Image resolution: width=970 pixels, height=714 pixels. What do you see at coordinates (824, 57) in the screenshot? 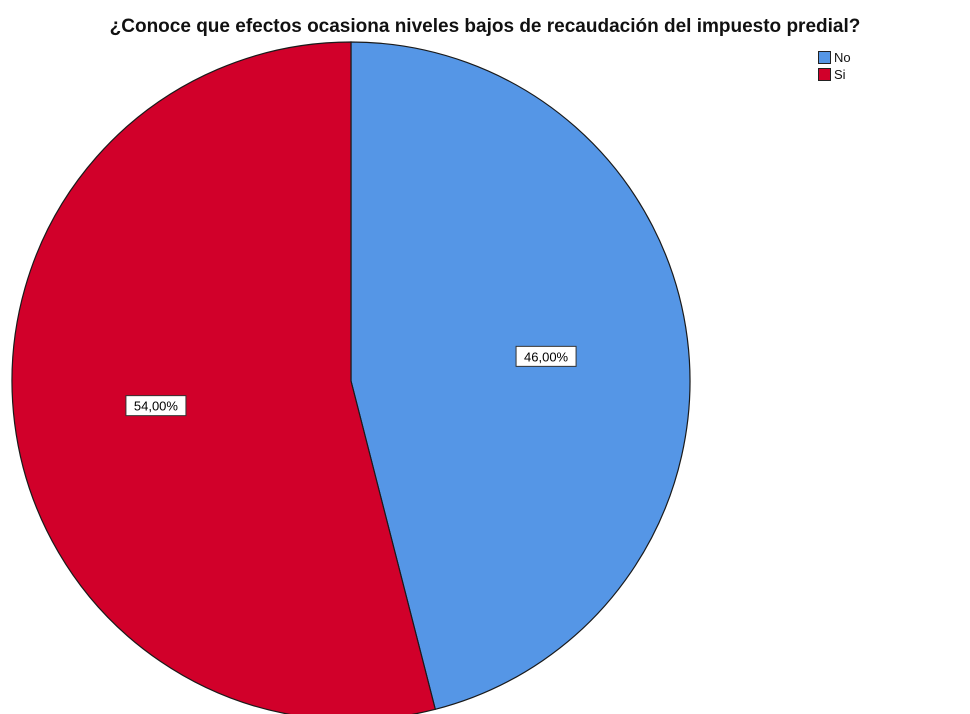
I see `legend-swatch-no` at bounding box center [824, 57].